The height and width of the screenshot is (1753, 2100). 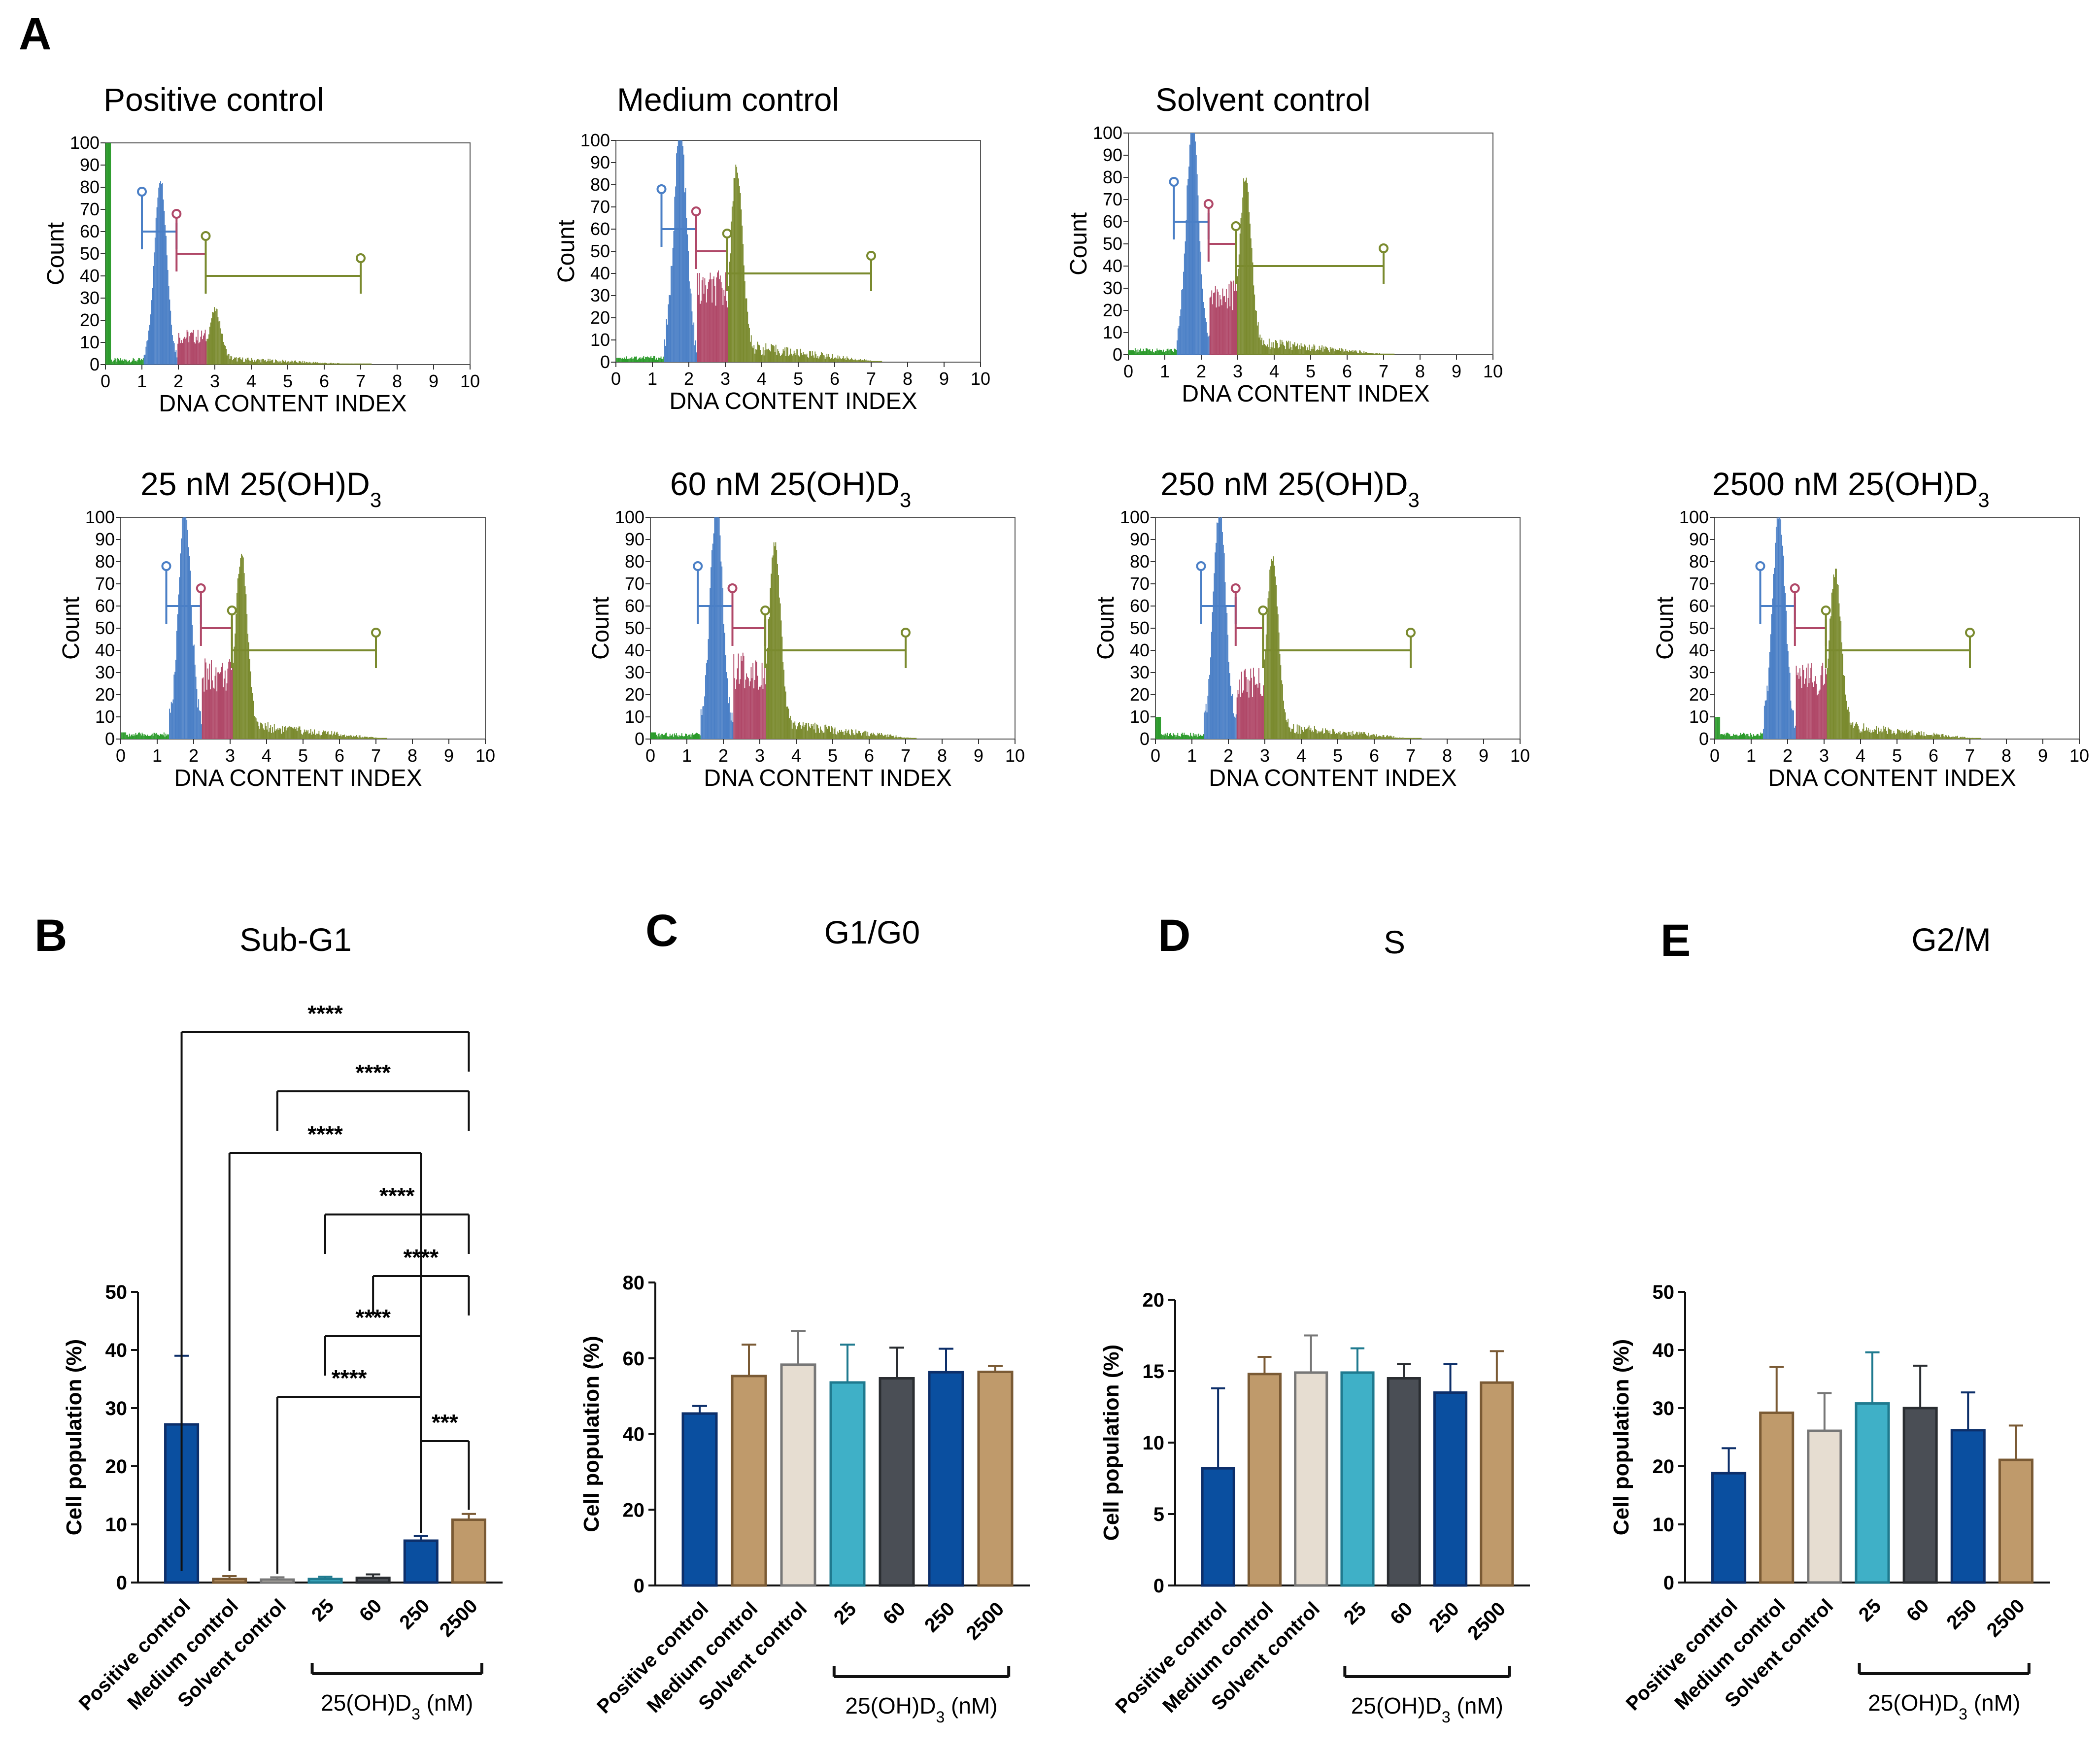 What do you see at coordinates (1201, 371) in the screenshot?
I see `x-tick-label: 2` at bounding box center [1201, 371].